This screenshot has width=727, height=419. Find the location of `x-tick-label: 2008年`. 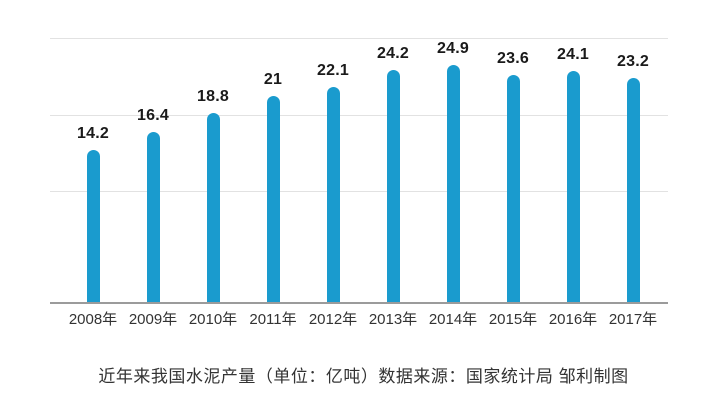

x-tick-label: 2008年 is located at coordinates (93, 319).